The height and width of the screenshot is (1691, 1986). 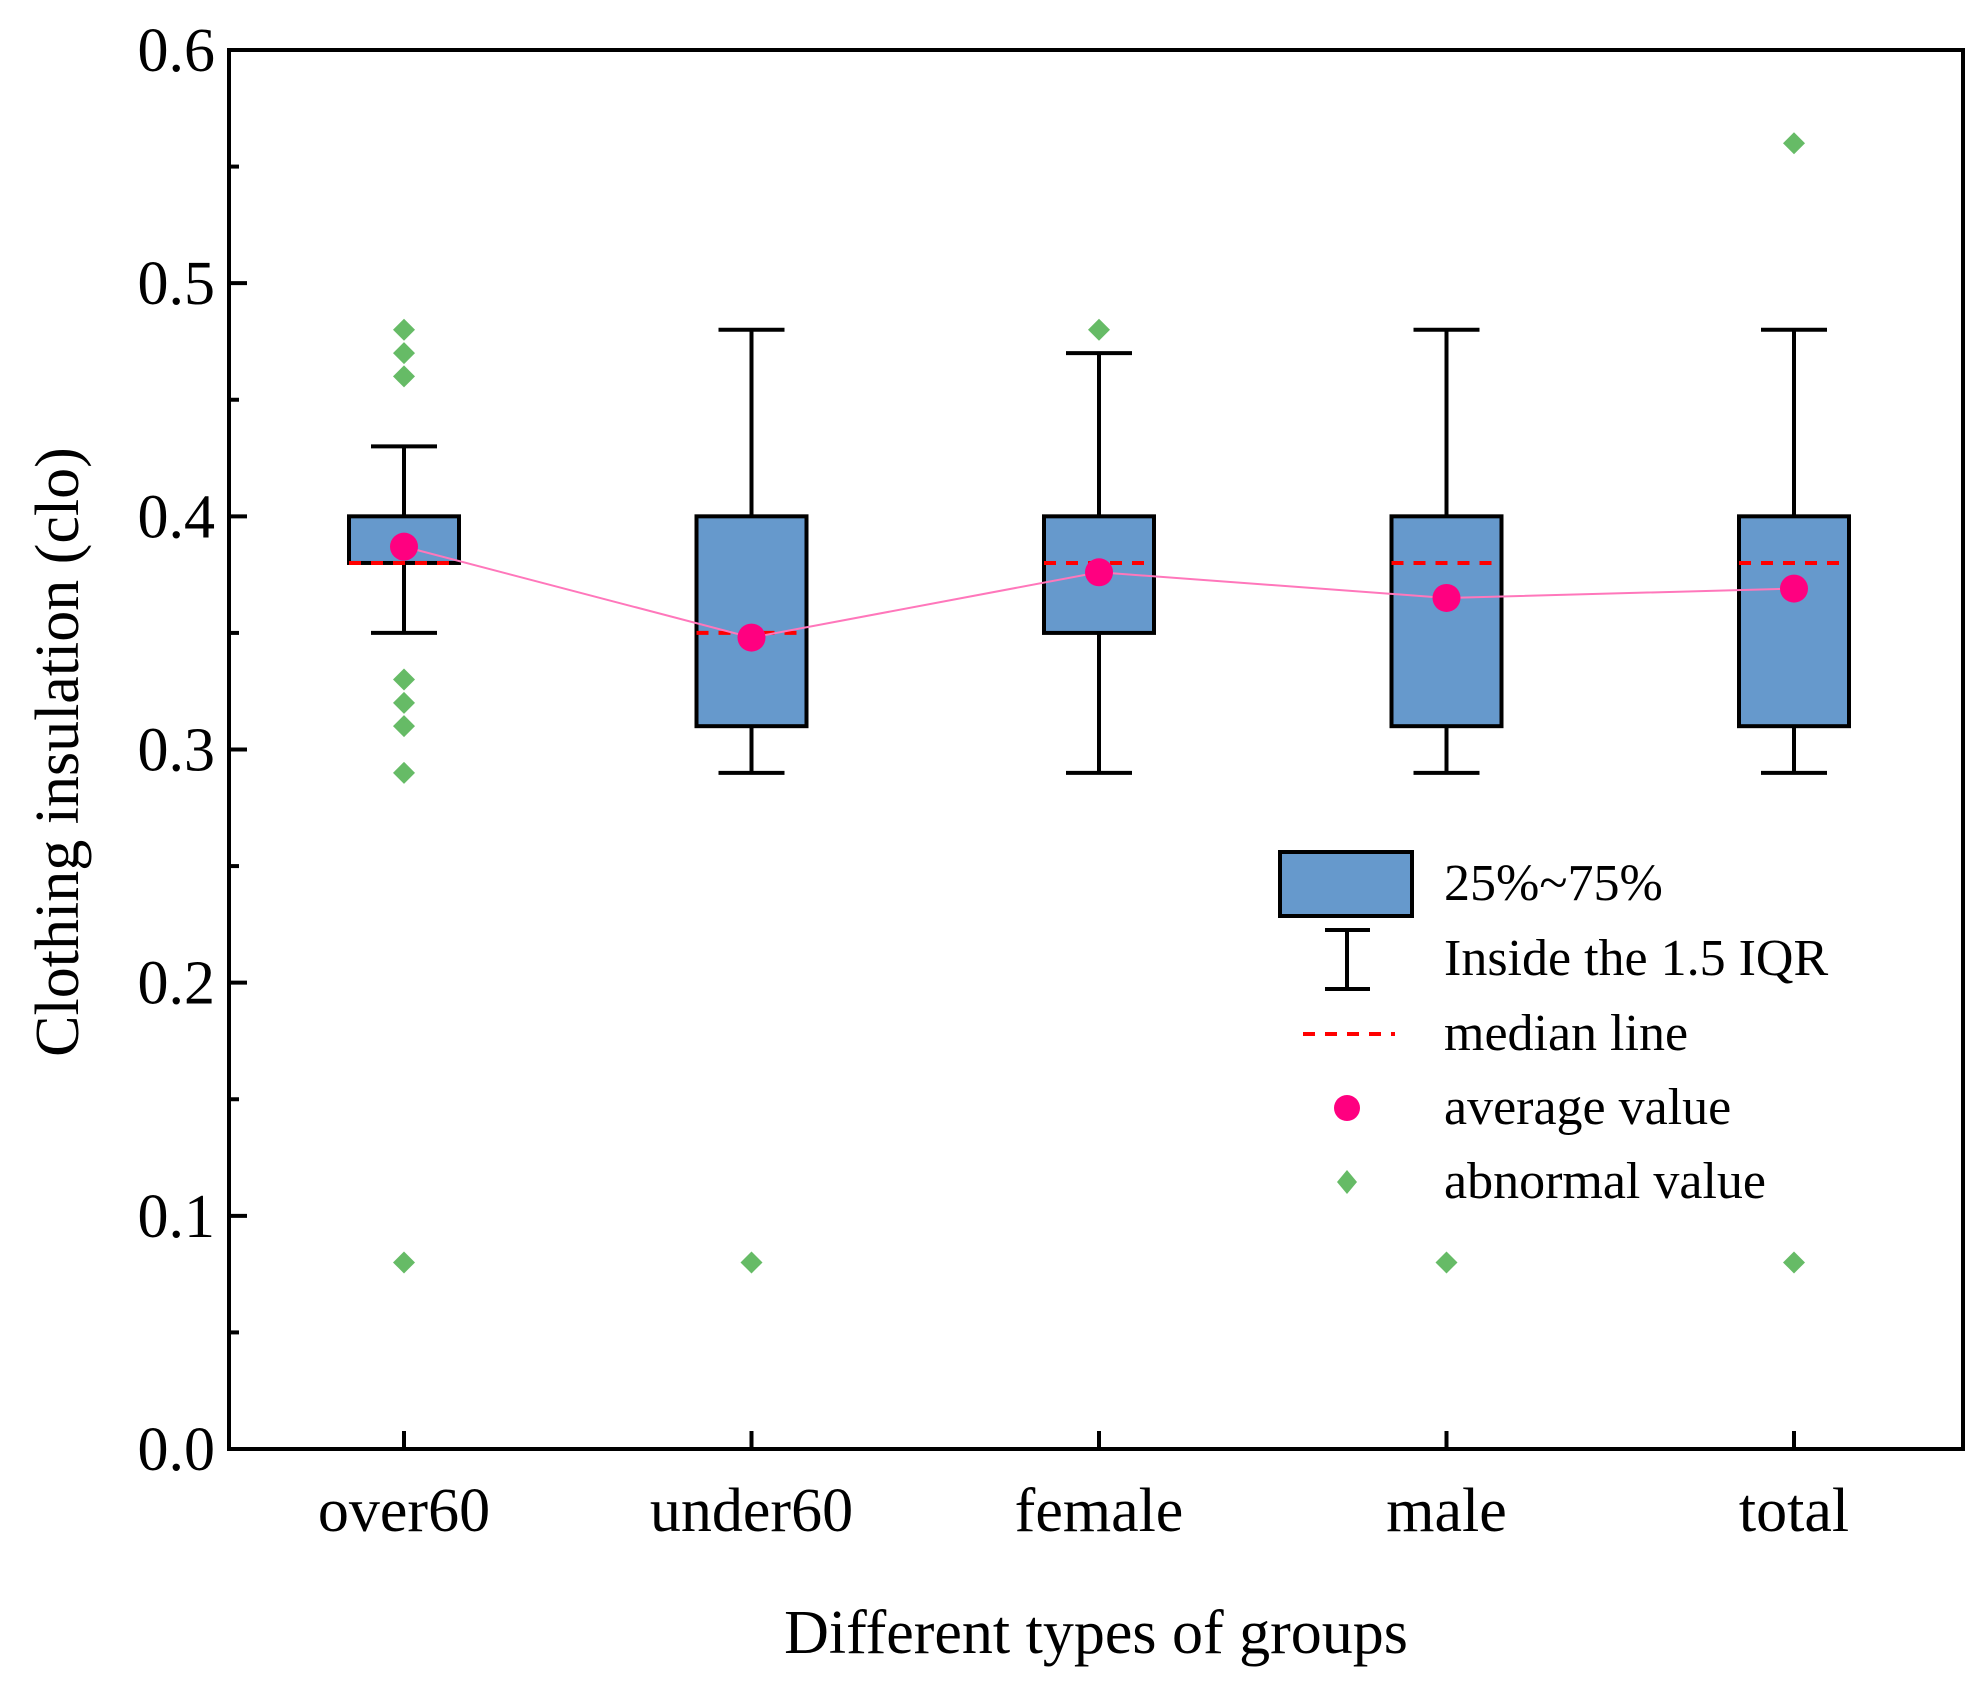 What do you see at coordinates (177, 751) in the screenshot?
I see `y-tick-label: 0.3` at bounding box center [177, 751].